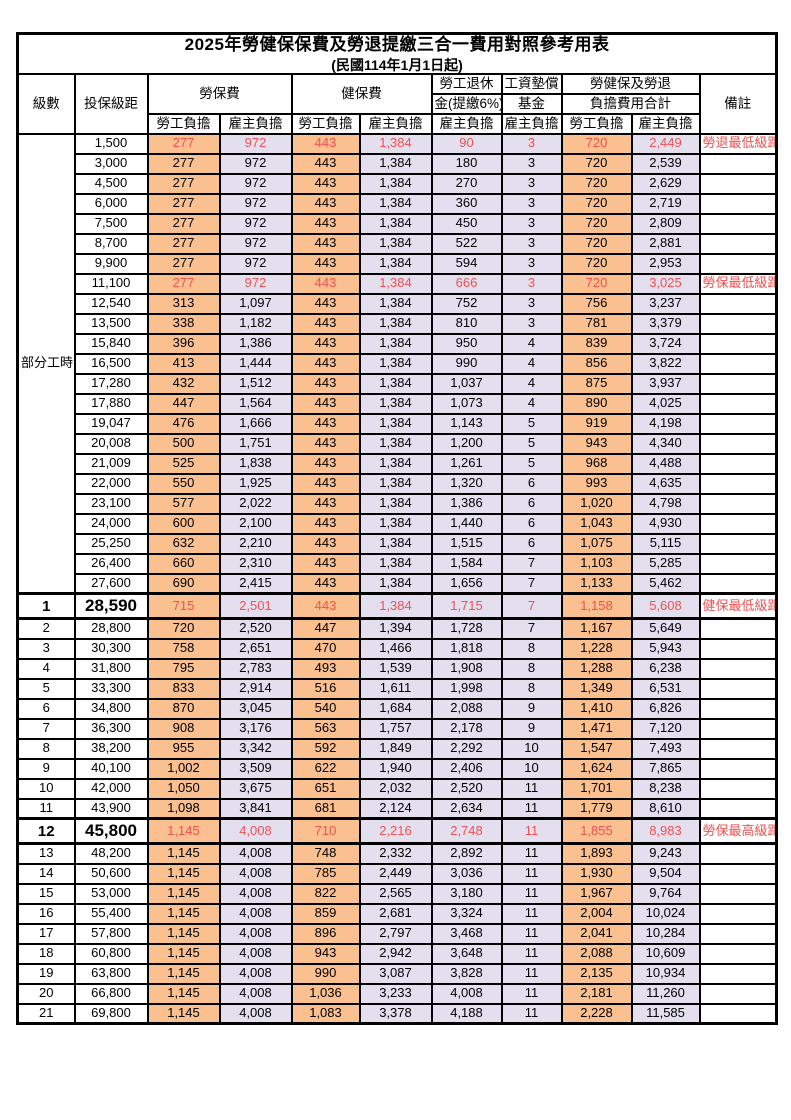  What do you see at coordinates (596, 873) in the screenshot?
I see `value-cell: 1,930` at bounding box center [596, 873].